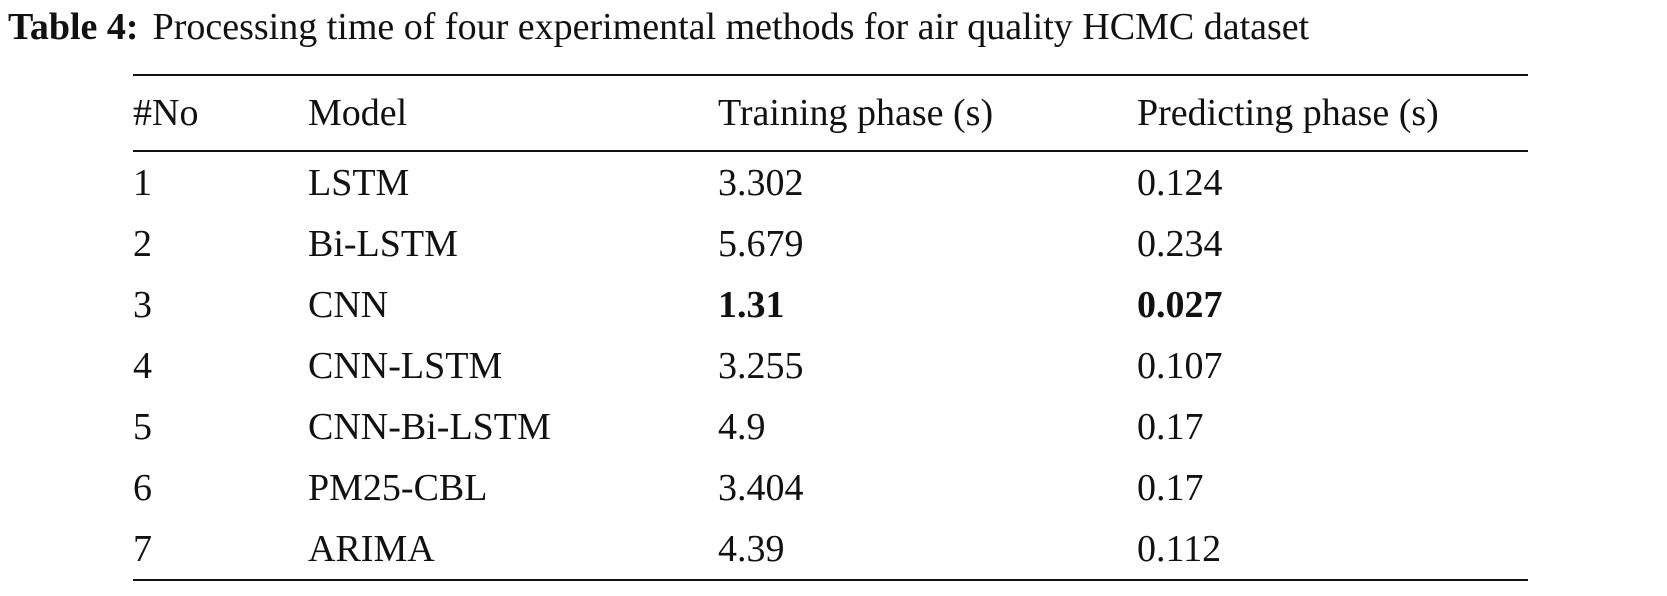 The width and height of the screenshot is (1667, 596). I want to click on table-cell: ARIMA, so click(371, 548).